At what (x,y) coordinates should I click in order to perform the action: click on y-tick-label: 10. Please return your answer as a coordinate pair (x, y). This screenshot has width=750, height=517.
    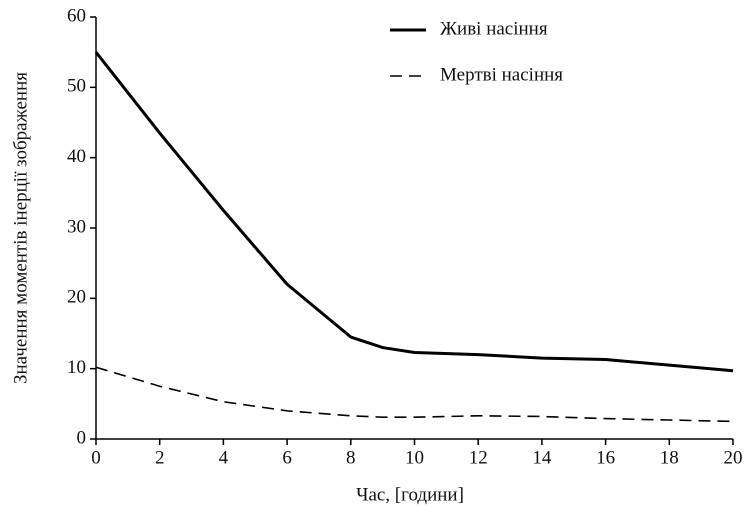
    Looking at the image, I should click on (76, 367).